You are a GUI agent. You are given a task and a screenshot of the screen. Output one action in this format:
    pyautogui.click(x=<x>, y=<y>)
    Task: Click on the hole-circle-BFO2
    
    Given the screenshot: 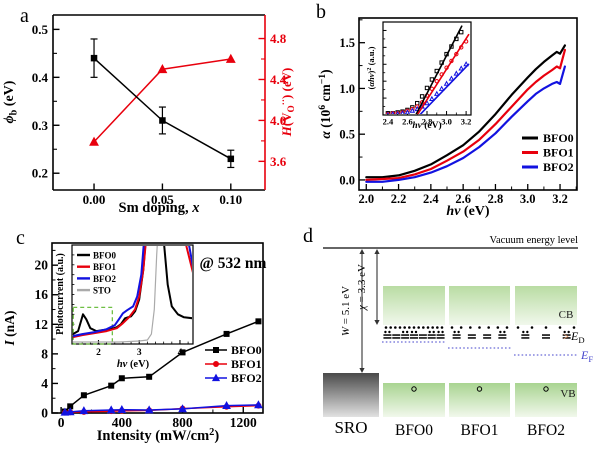 What is the action you would take?
    pyautogui.click(x=546, y=389)
    